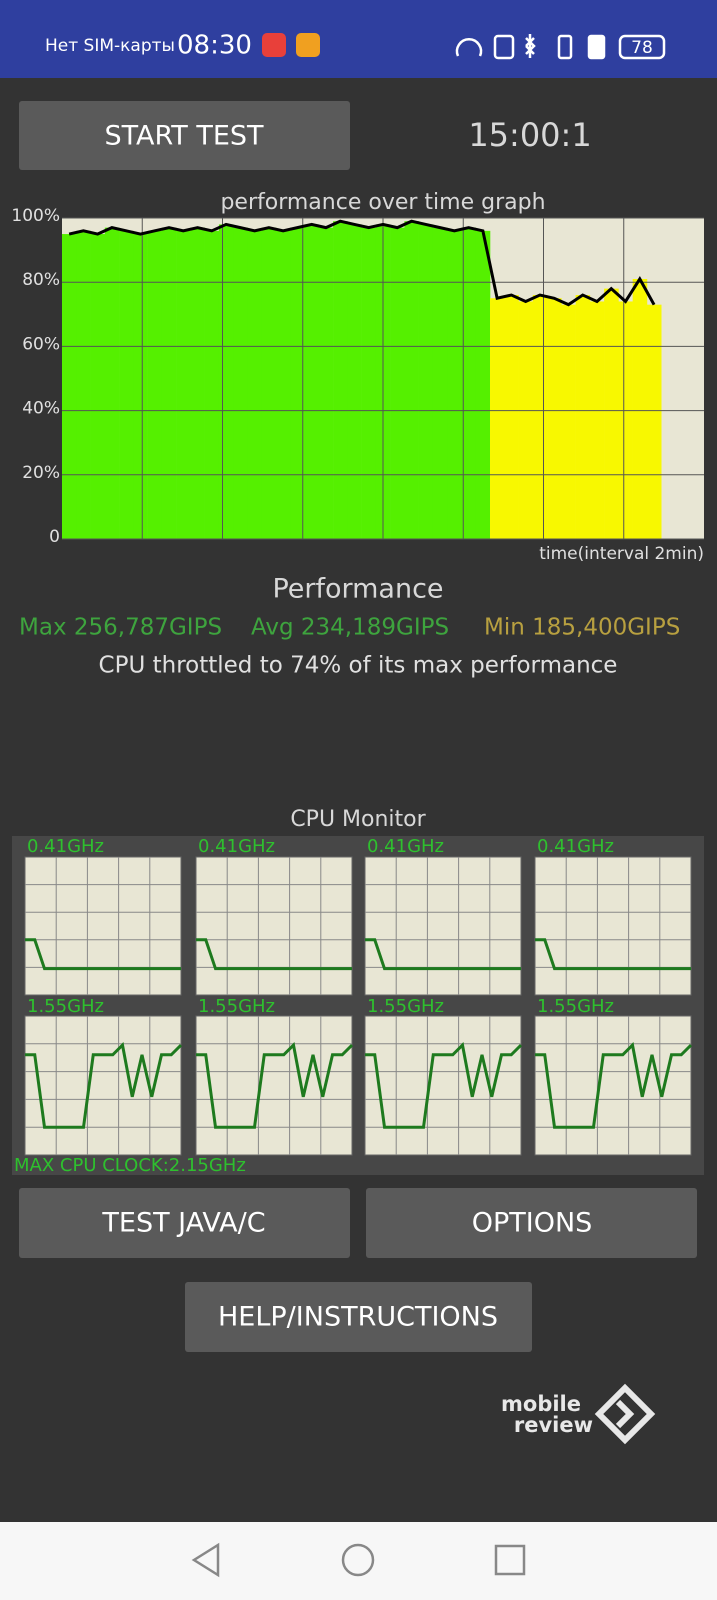 Image resolution: width=717 pixels, height=1600 pixels. What do you see at coordinates (120, 628) in the screenshot?
I see `max-stat: Max 256,787GIPS` at bounding box center [120, 628].